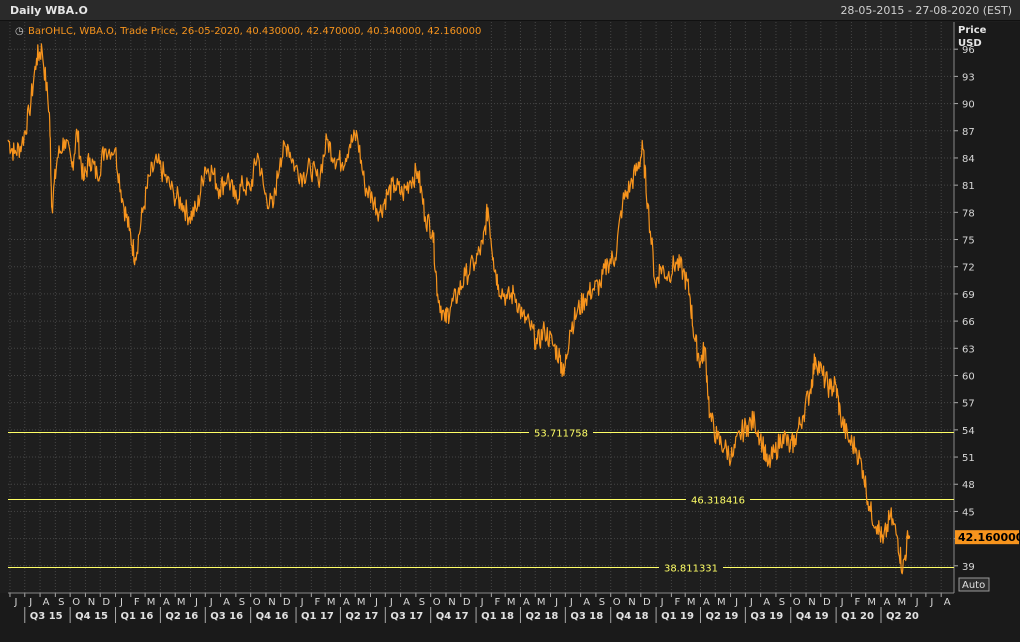 This screenshot has height=642, width=1020. Describe the element at coordinates (586, 616) in the screenshot. I see `quarter-label: Q3 18` at that location.